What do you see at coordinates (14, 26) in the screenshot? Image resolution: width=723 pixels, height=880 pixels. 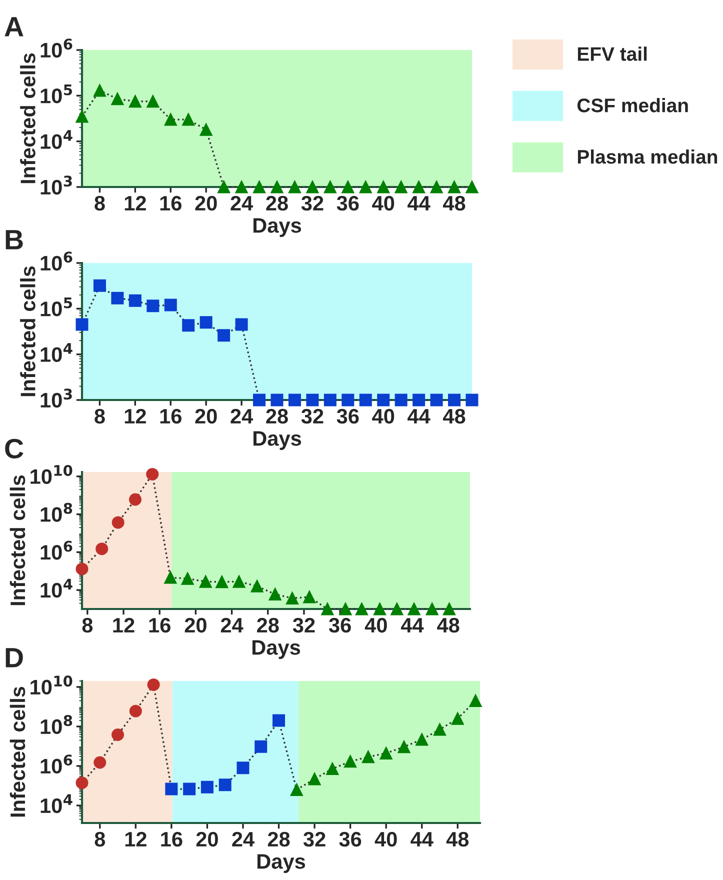 I see `chart-title: A` at bounding box center [14, 26].